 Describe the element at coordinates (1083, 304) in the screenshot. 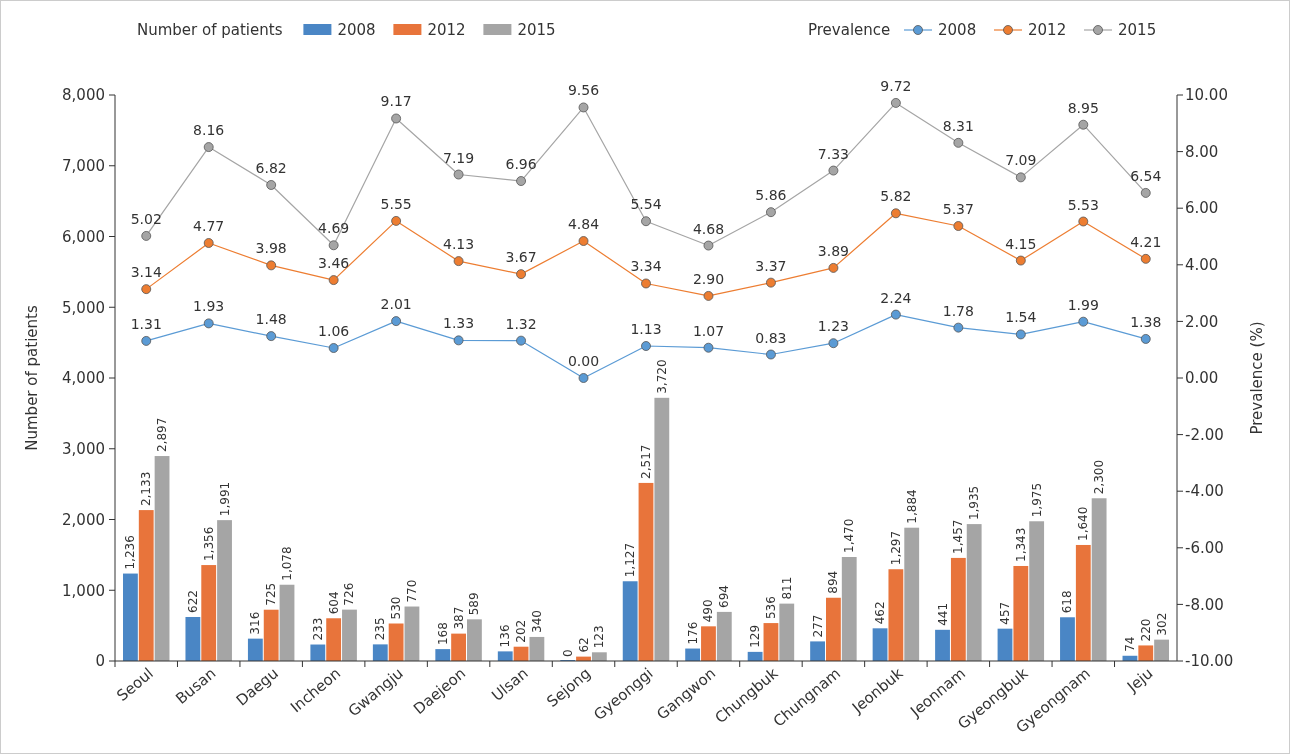

I see `data-label: 1.99` at that location.